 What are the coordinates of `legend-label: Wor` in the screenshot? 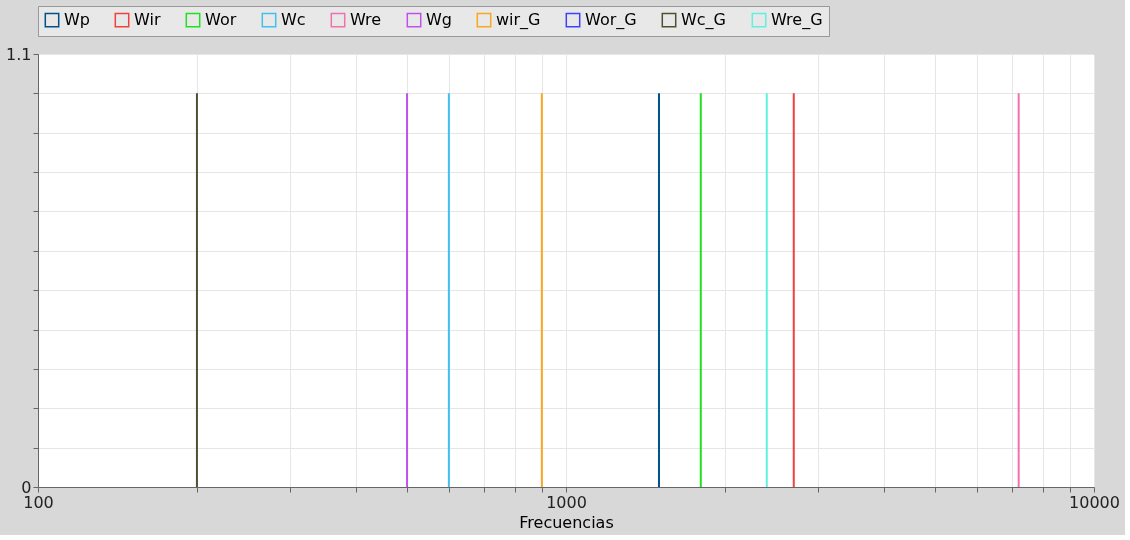 It's located at (221, 20).